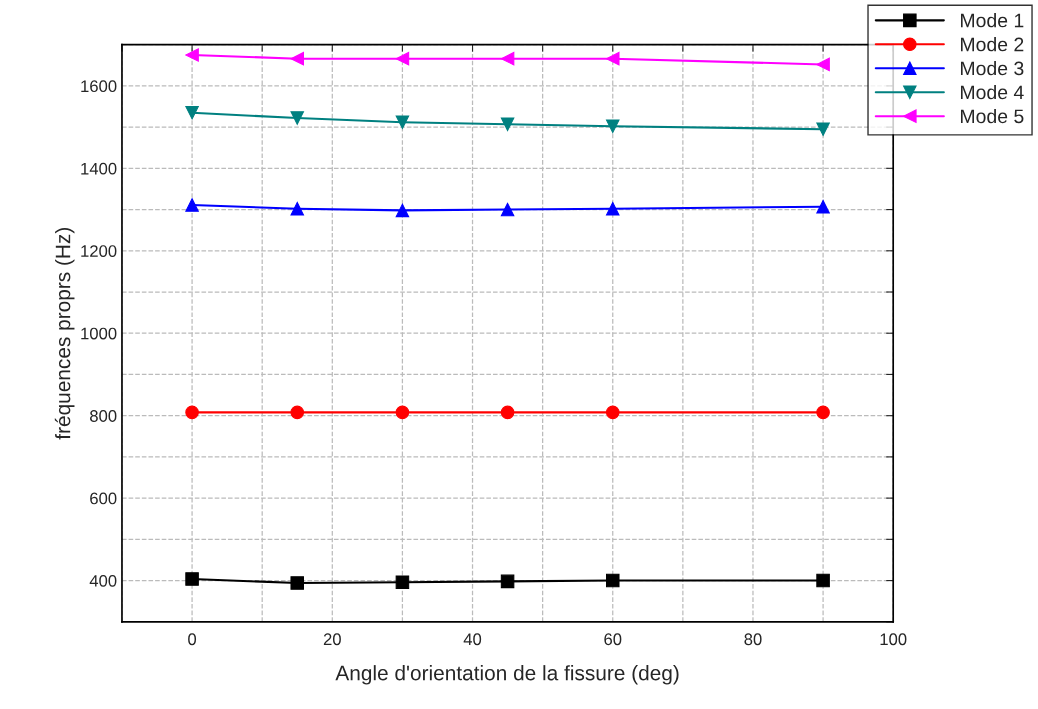  I want to click on y-tick-label: 1600, so click(99, 86).